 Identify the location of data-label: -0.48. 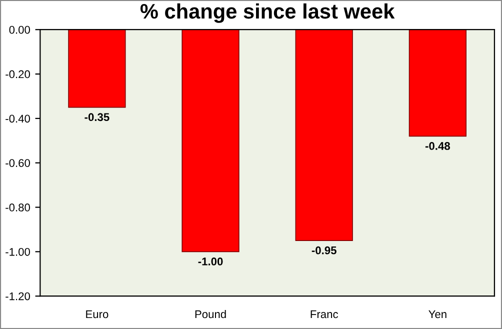
(437, 146).